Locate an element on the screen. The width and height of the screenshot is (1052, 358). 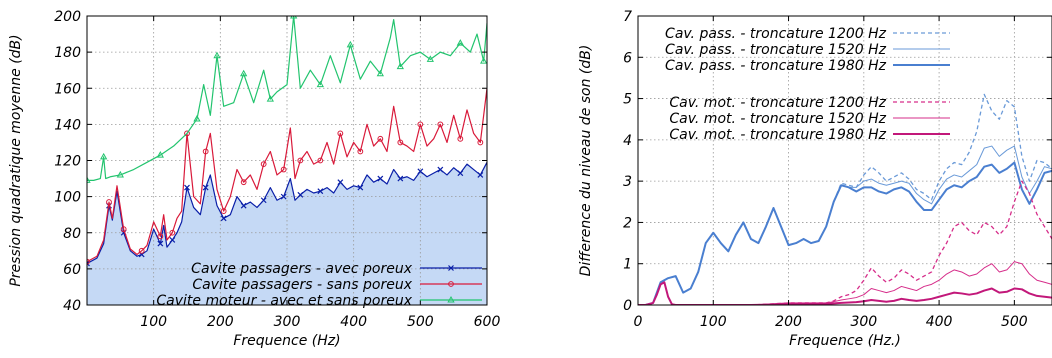
y-axis-label: Pression quadratique moyenne (dB) is located at coordinates (16, 160).